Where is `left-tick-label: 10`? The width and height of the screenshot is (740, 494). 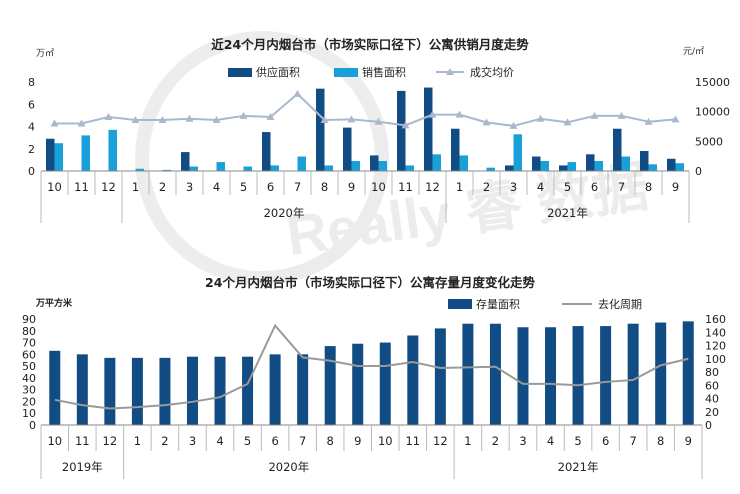 left-tick-label: 10 is located at coordinates (29, 413).